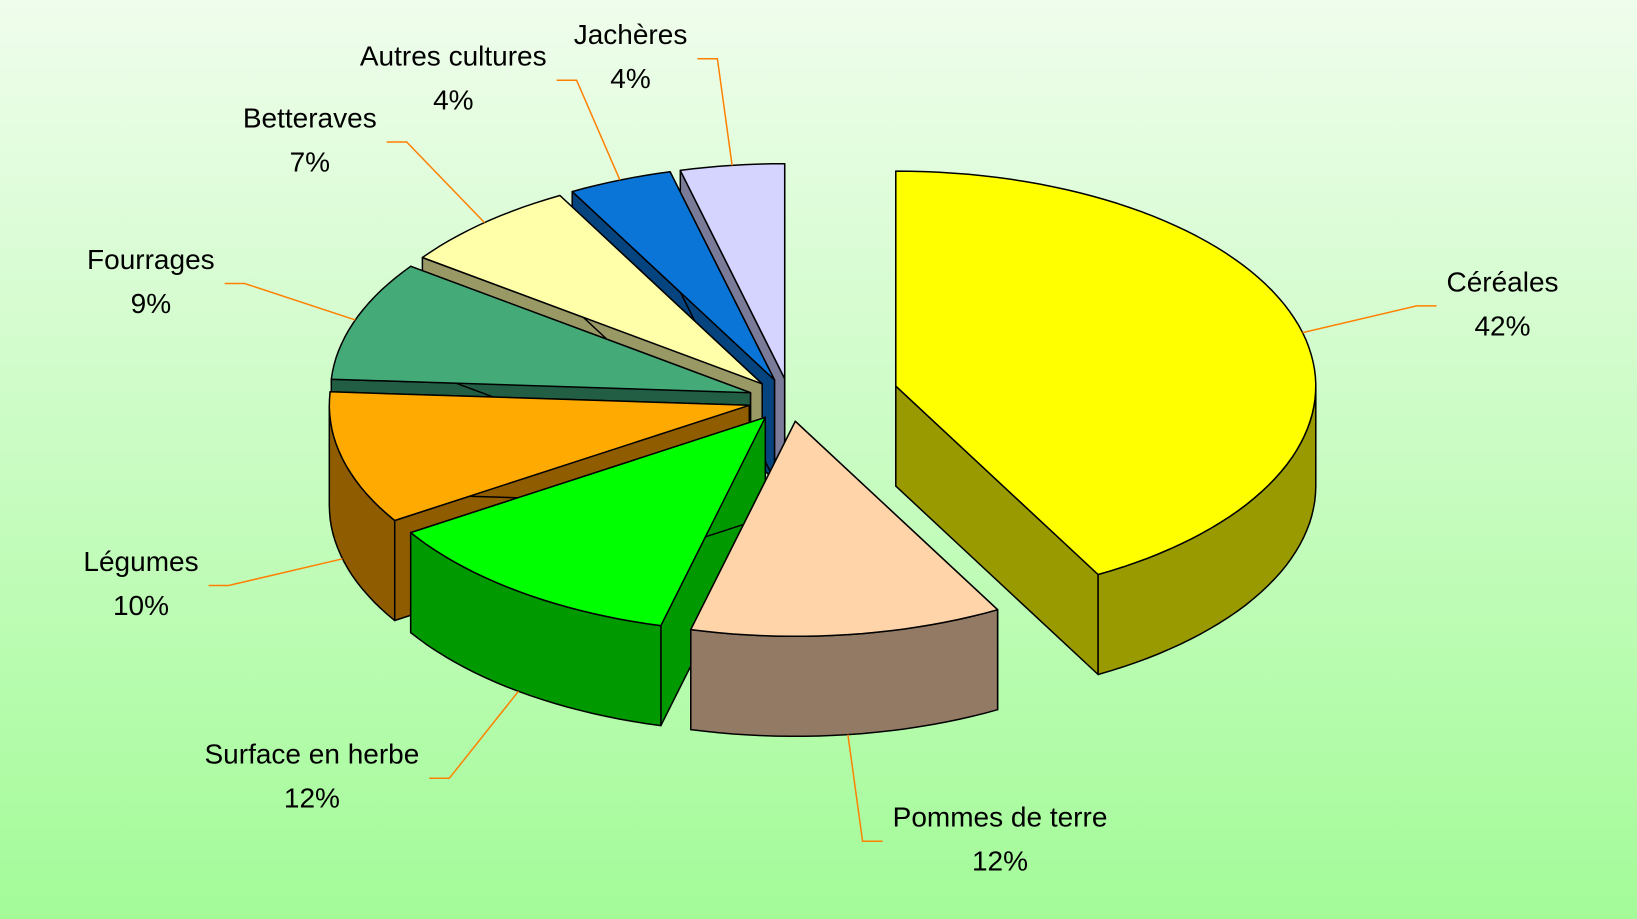 The image size is (1637, 919). What do you see at coordinates (140, 561) in the screenshot?
I see `slice-label: Légumes` at bounding box center [140, 561].